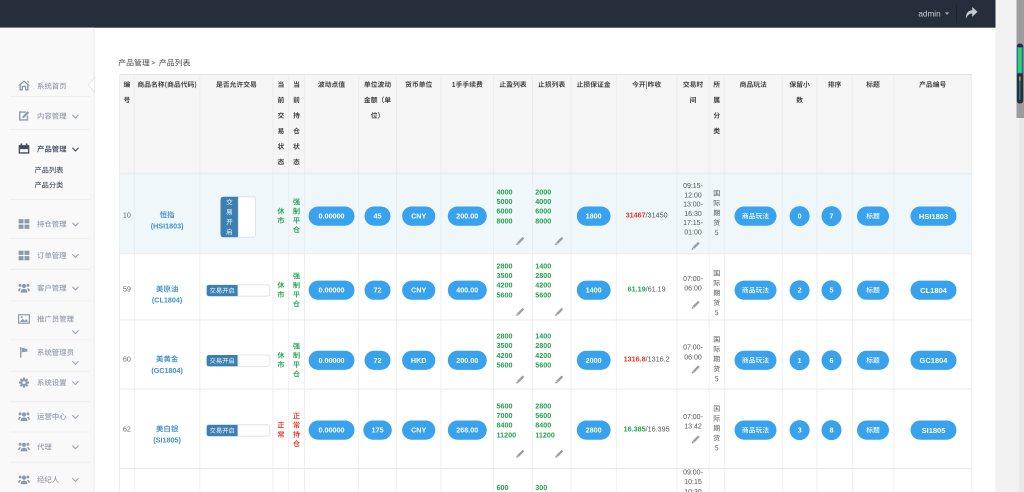 The height and width of the screenshot is (492, 1024). Describe the element at coordinates (693, 195) in the screenshot. I see `svg-text: 12:00` at that location.